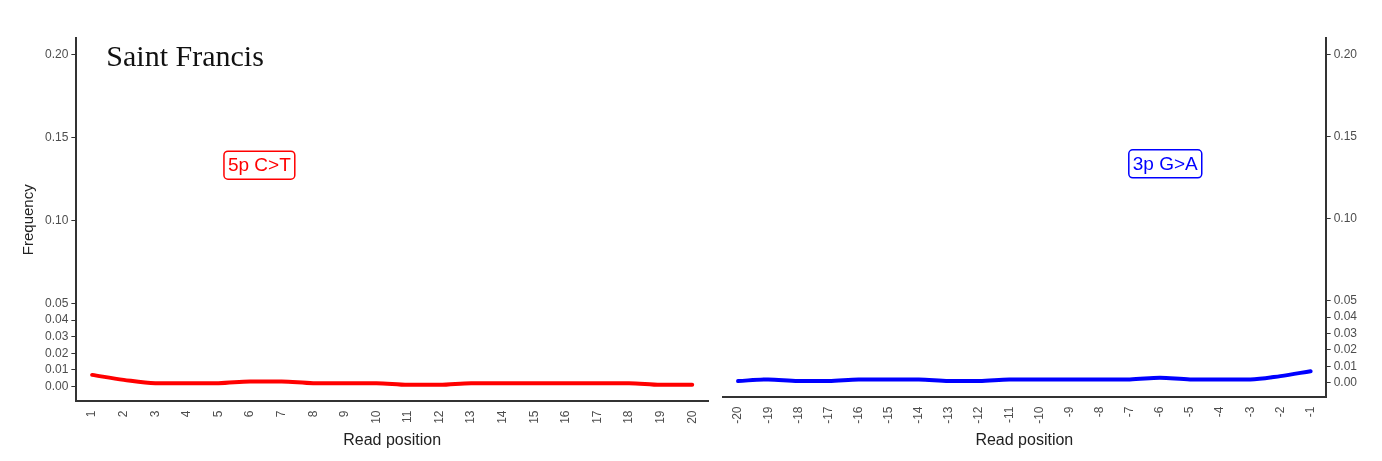 This screenshot has width=1382, height=461. What do you see at coordinates (280, 414) in the screenshot?
I see `x-tick-label: 7` at bounding box center [280, 414].